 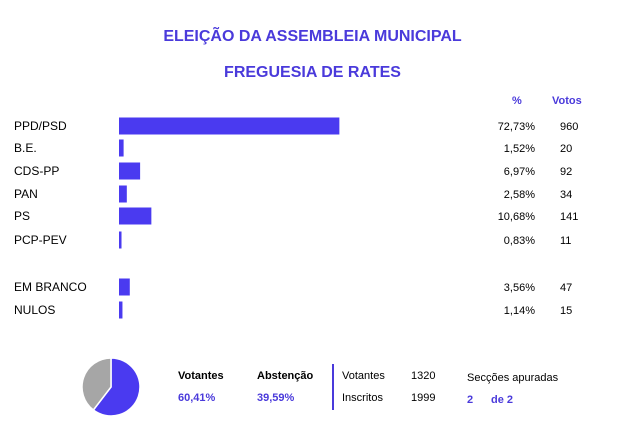 I want to click on bar-em-branco, so click(x=124, y=287).